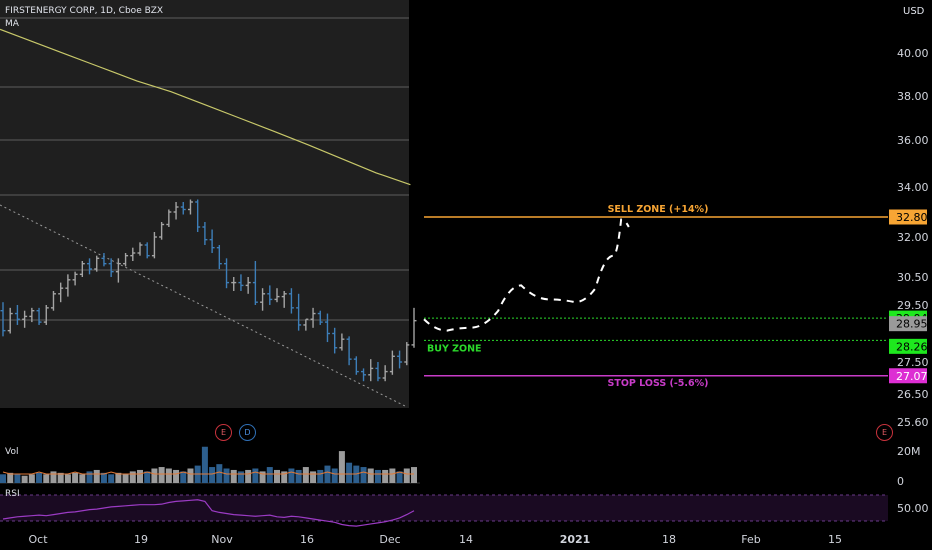  Describe the element at coordinates (247, 432) in the screenshot. I see `dividend-event-badge: D` at that location.